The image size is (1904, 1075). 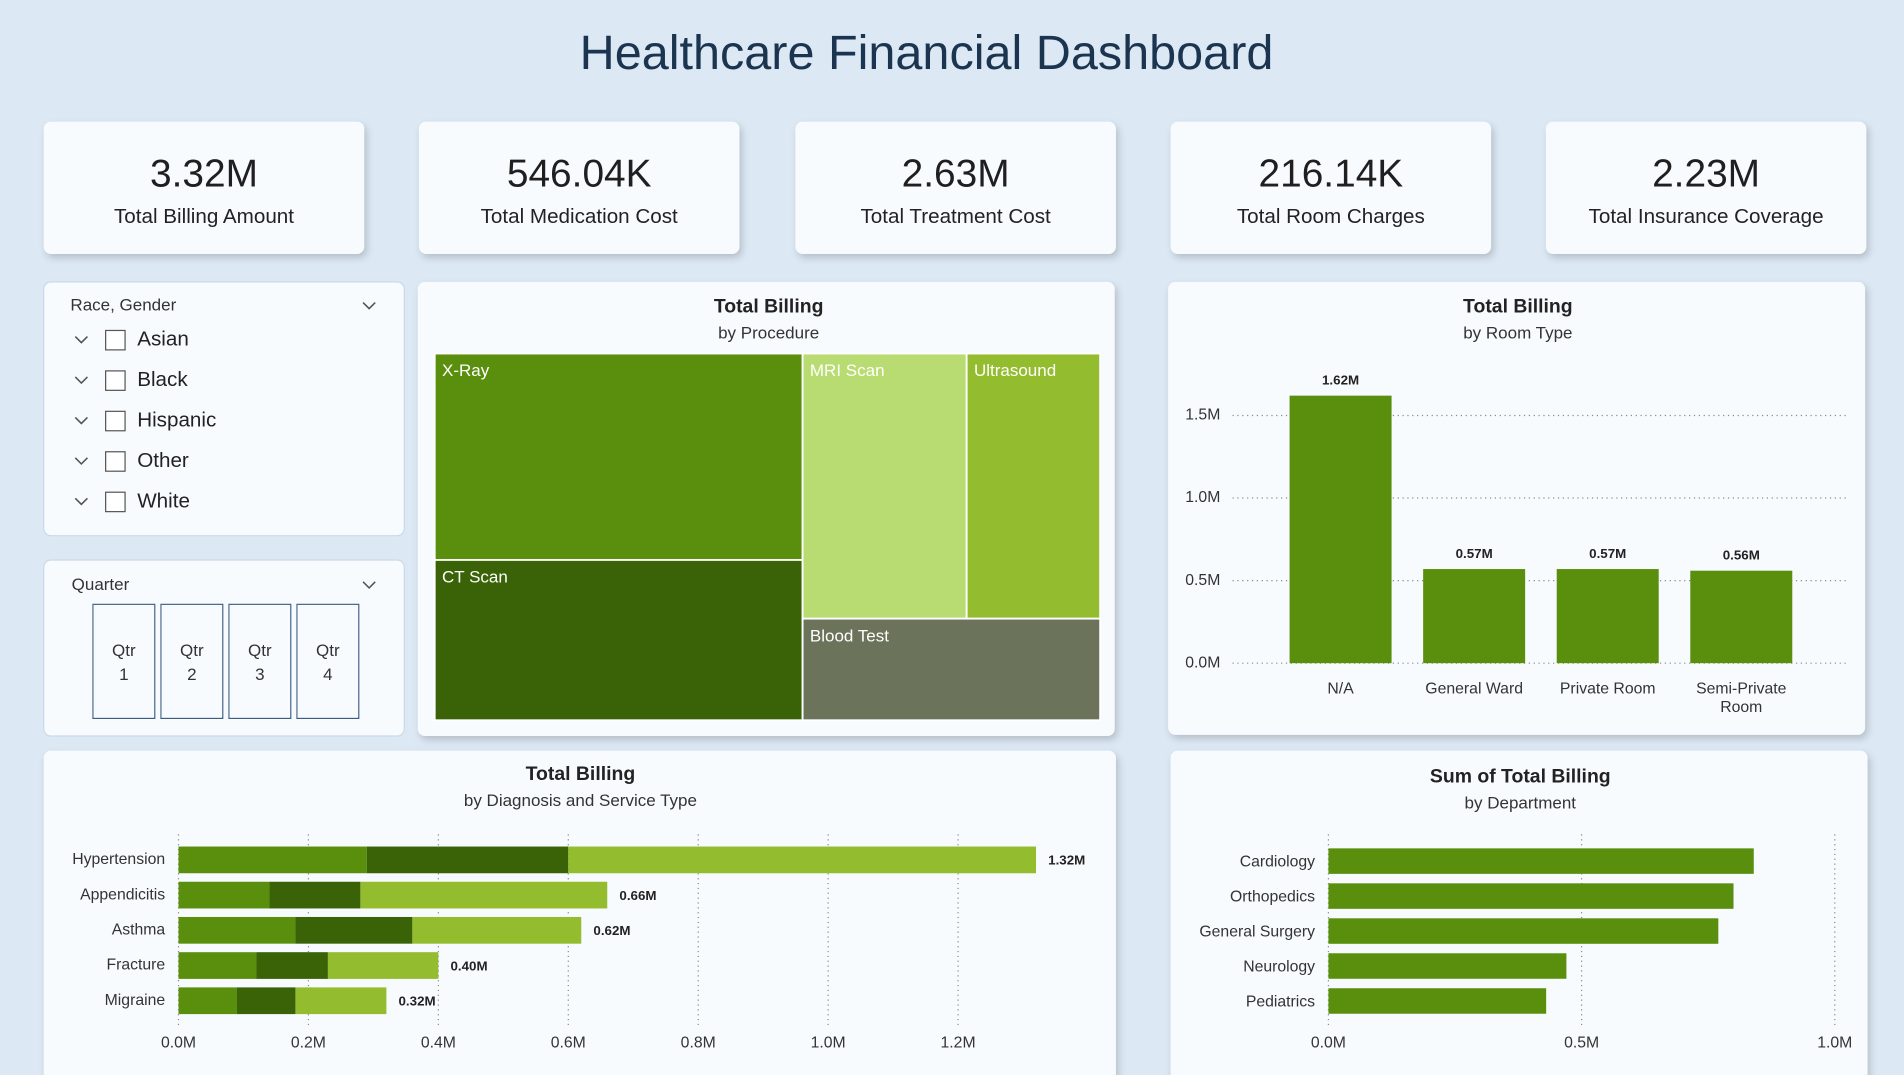 What do you see at coordinates (466, 370) in the screenshot?
I see `tile-label: X-Ray` at bounding box center [466, 370].